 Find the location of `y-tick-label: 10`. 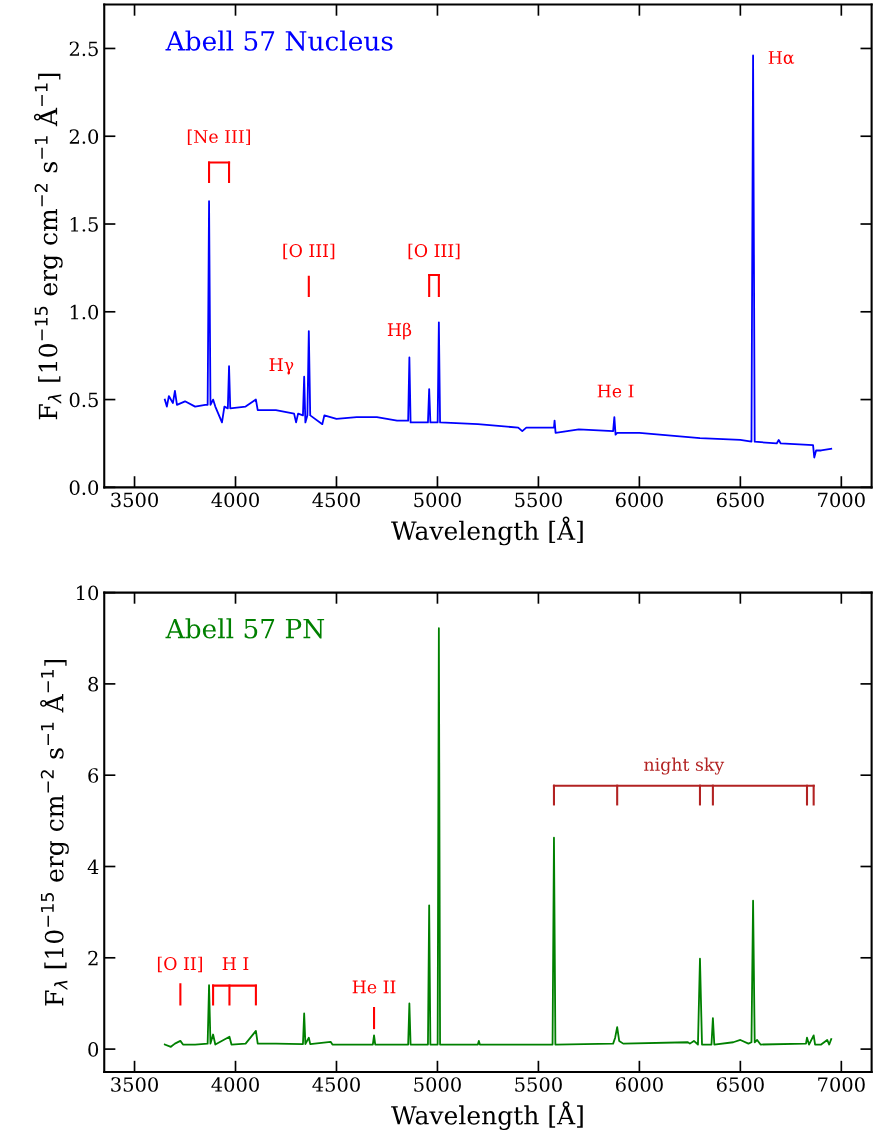

y-tick-label: 10 is located at coordinates (88, 593).